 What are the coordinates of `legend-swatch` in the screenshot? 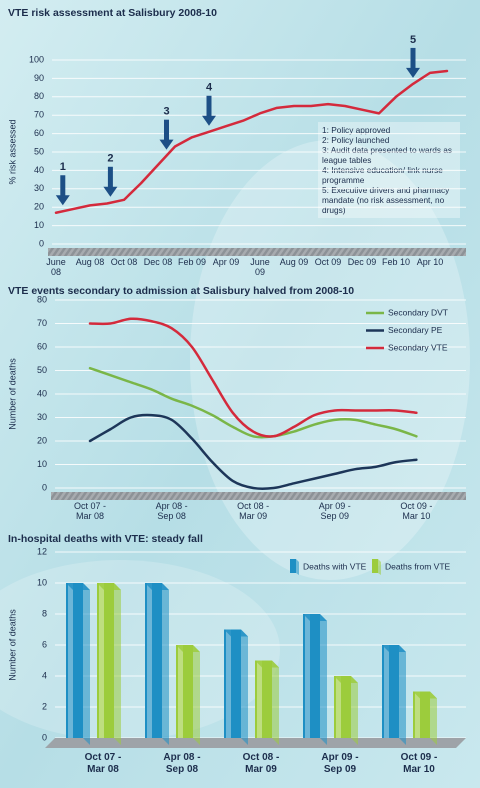 It's located at (293, 566).